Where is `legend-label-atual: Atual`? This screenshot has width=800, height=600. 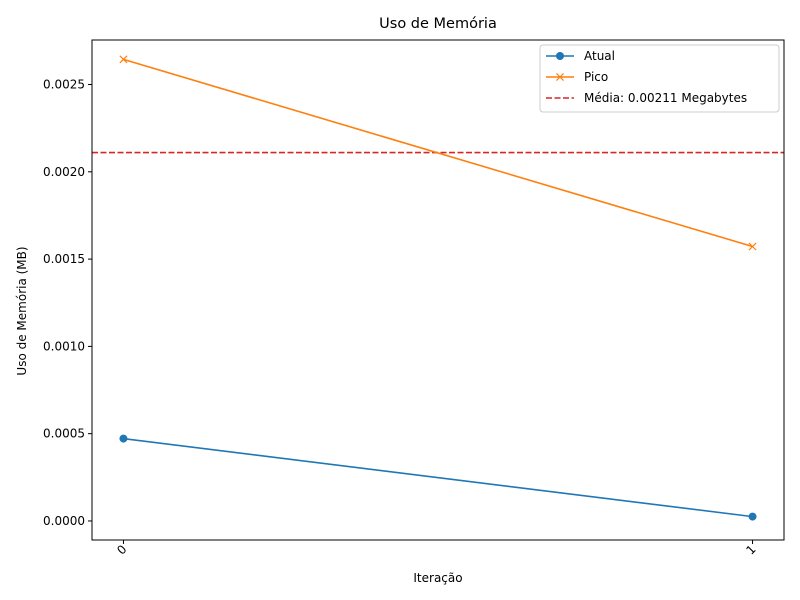
legend-label-atual: Atual is located at coordinates (599, 56).